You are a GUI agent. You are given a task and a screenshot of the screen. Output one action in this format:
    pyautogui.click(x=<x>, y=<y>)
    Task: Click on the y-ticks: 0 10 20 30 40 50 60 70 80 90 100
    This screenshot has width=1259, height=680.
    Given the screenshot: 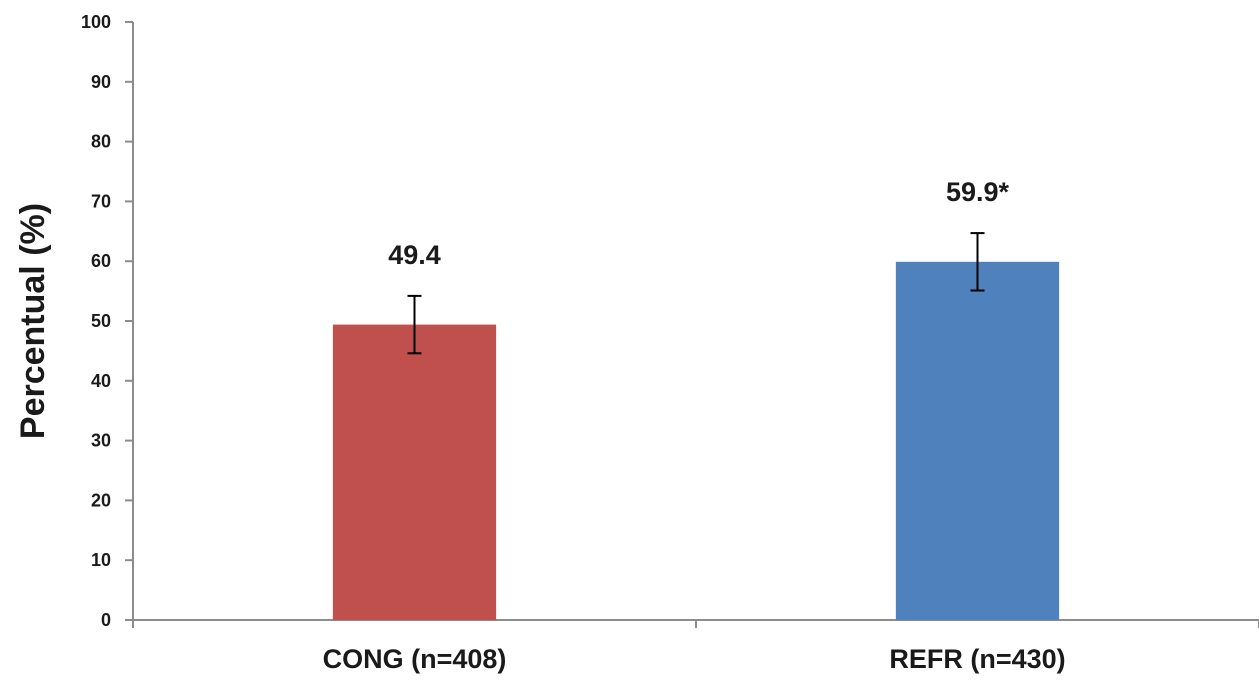 What is the action you would take?
    pyautogui.click(x=107, y=321)
    